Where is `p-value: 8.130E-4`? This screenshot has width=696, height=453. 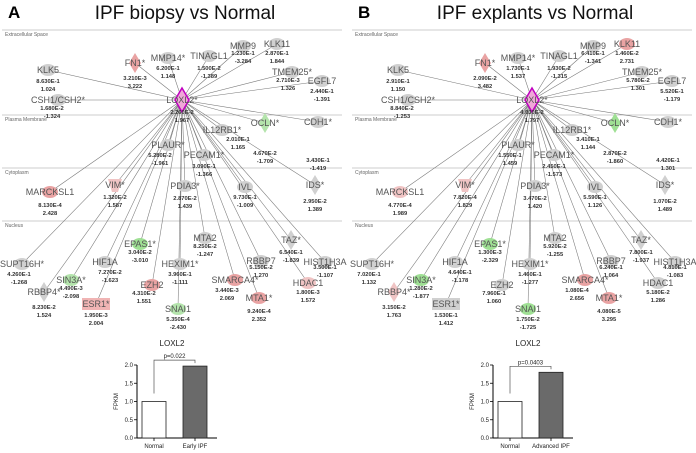
p-value: 8.130E-4 is located at coordinates (50, 206).